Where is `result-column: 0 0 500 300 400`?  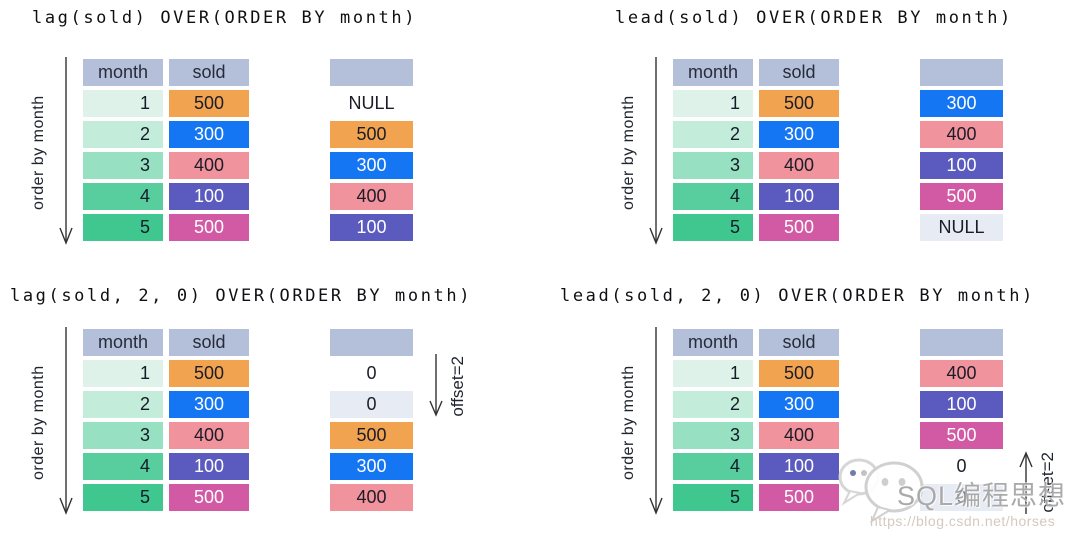 result-column: 0 0 500 300 400 is located at coordinates (371, 422).